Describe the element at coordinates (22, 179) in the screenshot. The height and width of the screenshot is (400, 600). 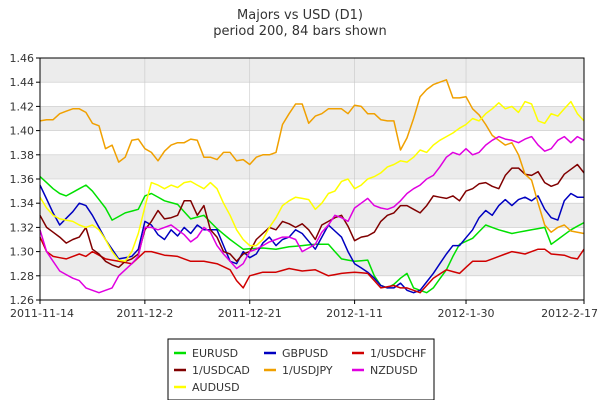
I see `y-tick-label: 1.36` at that location.